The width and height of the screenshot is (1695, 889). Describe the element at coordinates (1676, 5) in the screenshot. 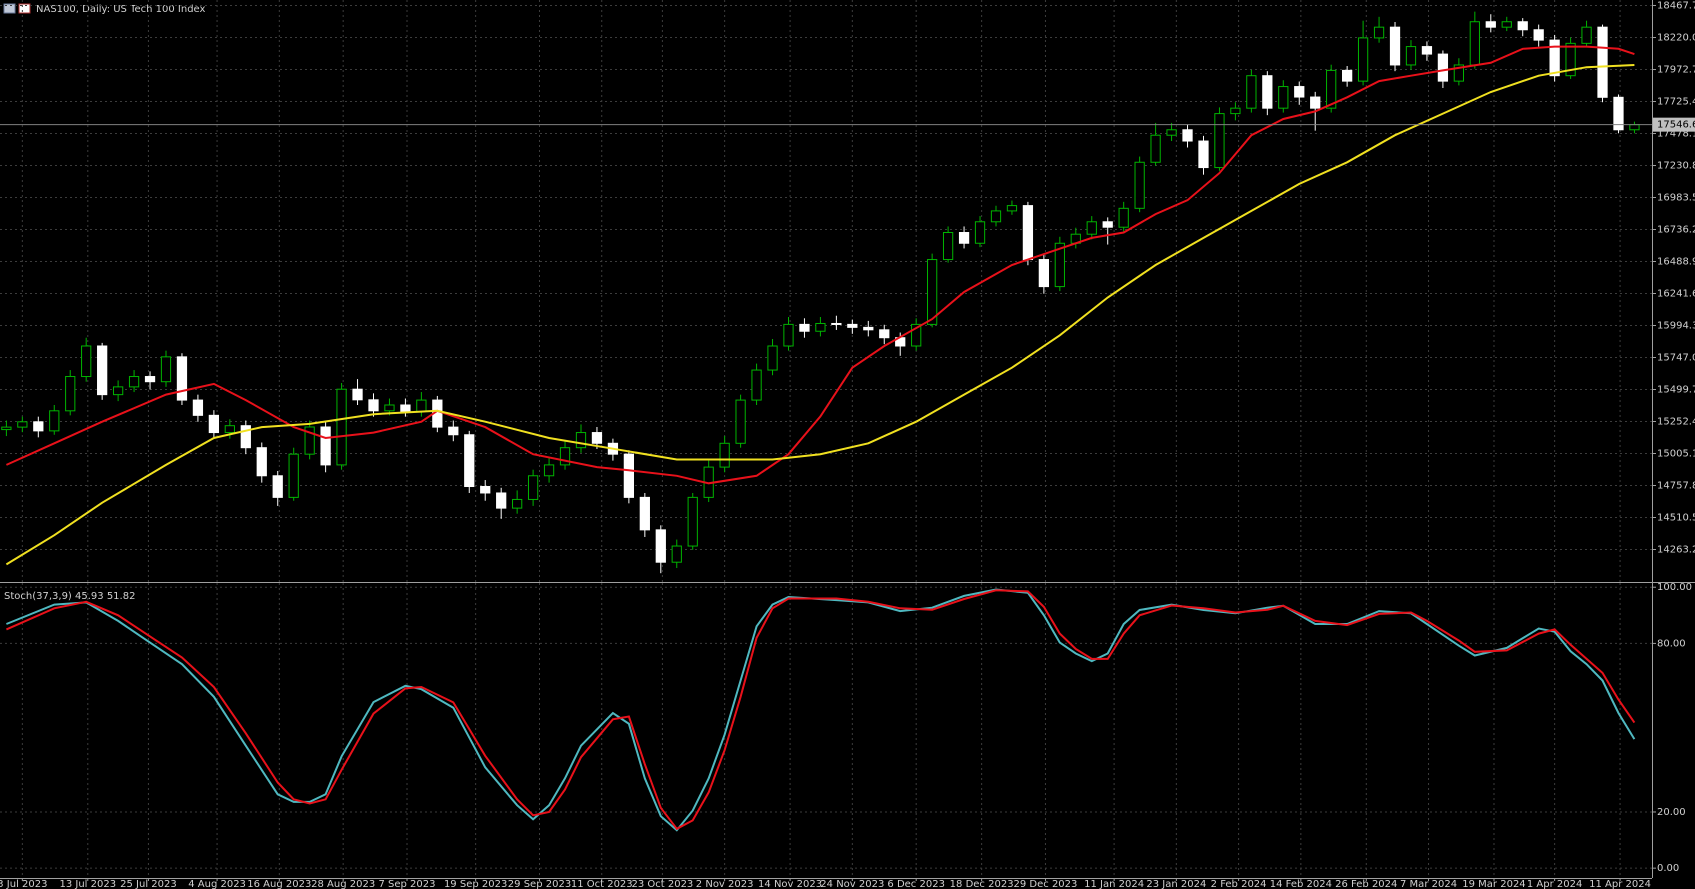

I see `y-tick-label: 18467.7` at that location.